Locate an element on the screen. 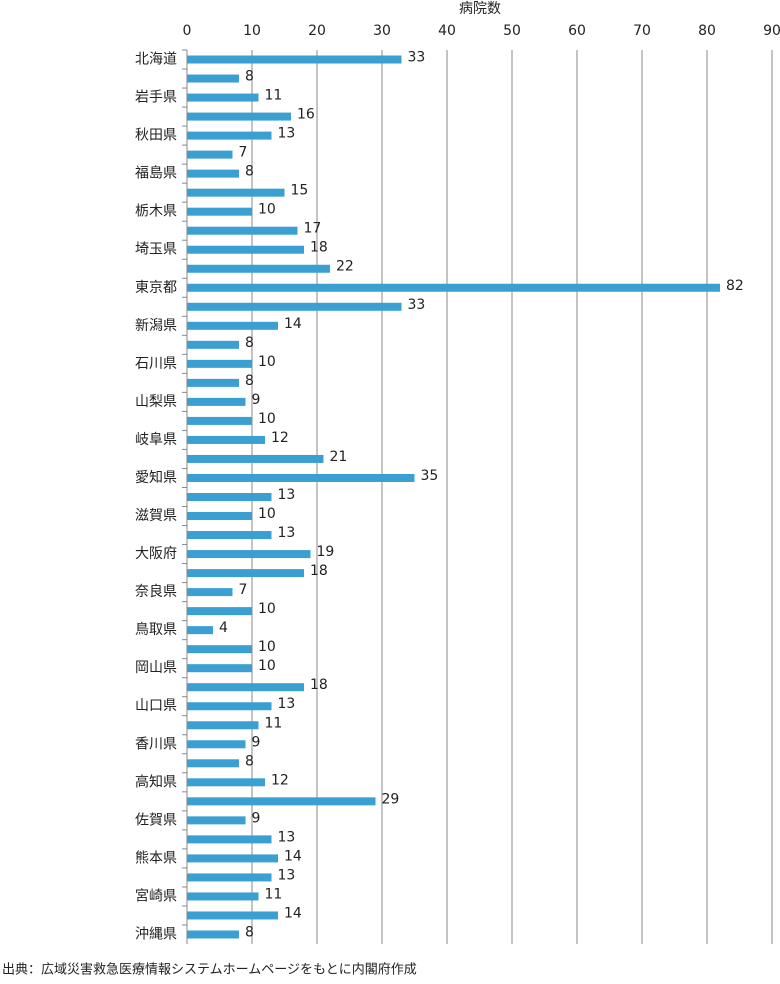  y-tick-label: 埼玉県 is located at coordinates (156, 250).